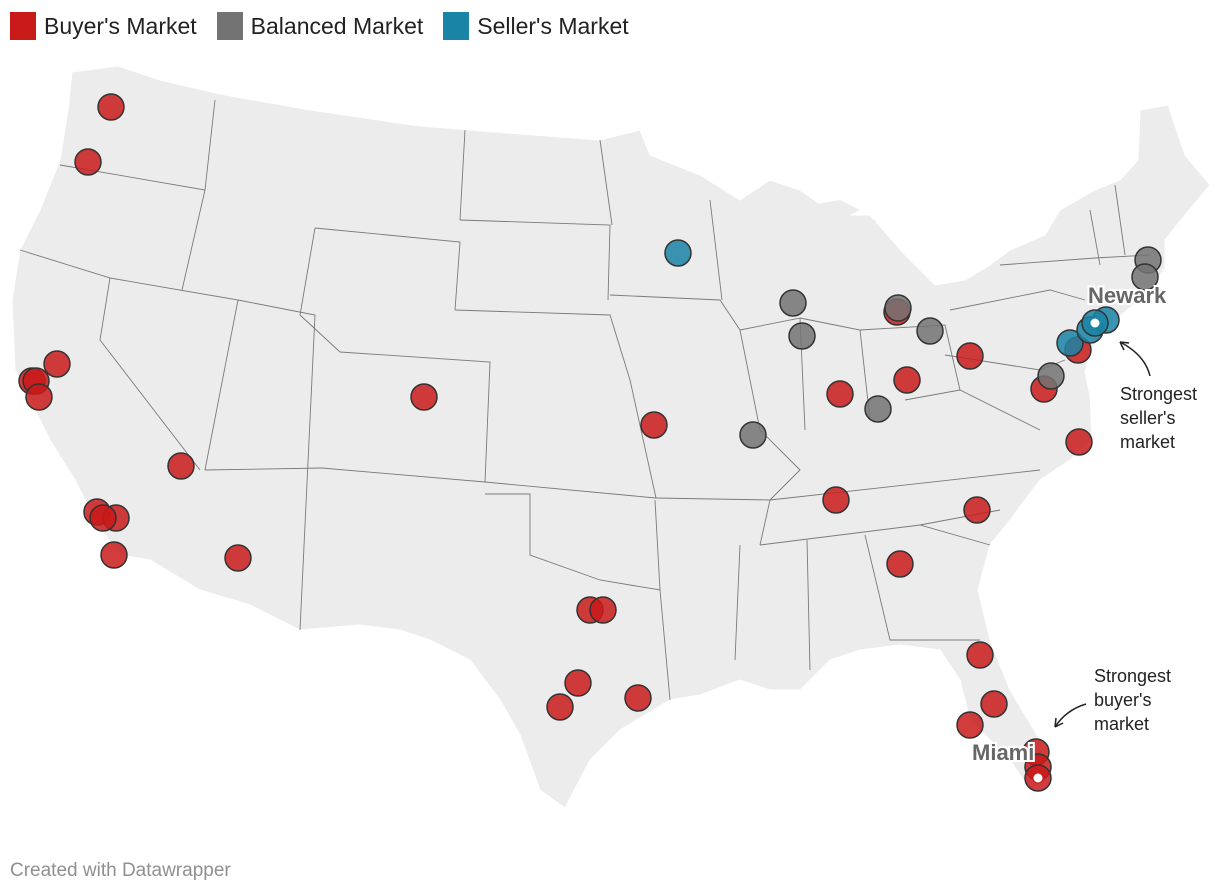 Image resolution: width=1220 pixels, height=896 pixels. I want to click on annotation-seller-line-2: seller's, so click(1147, 418).